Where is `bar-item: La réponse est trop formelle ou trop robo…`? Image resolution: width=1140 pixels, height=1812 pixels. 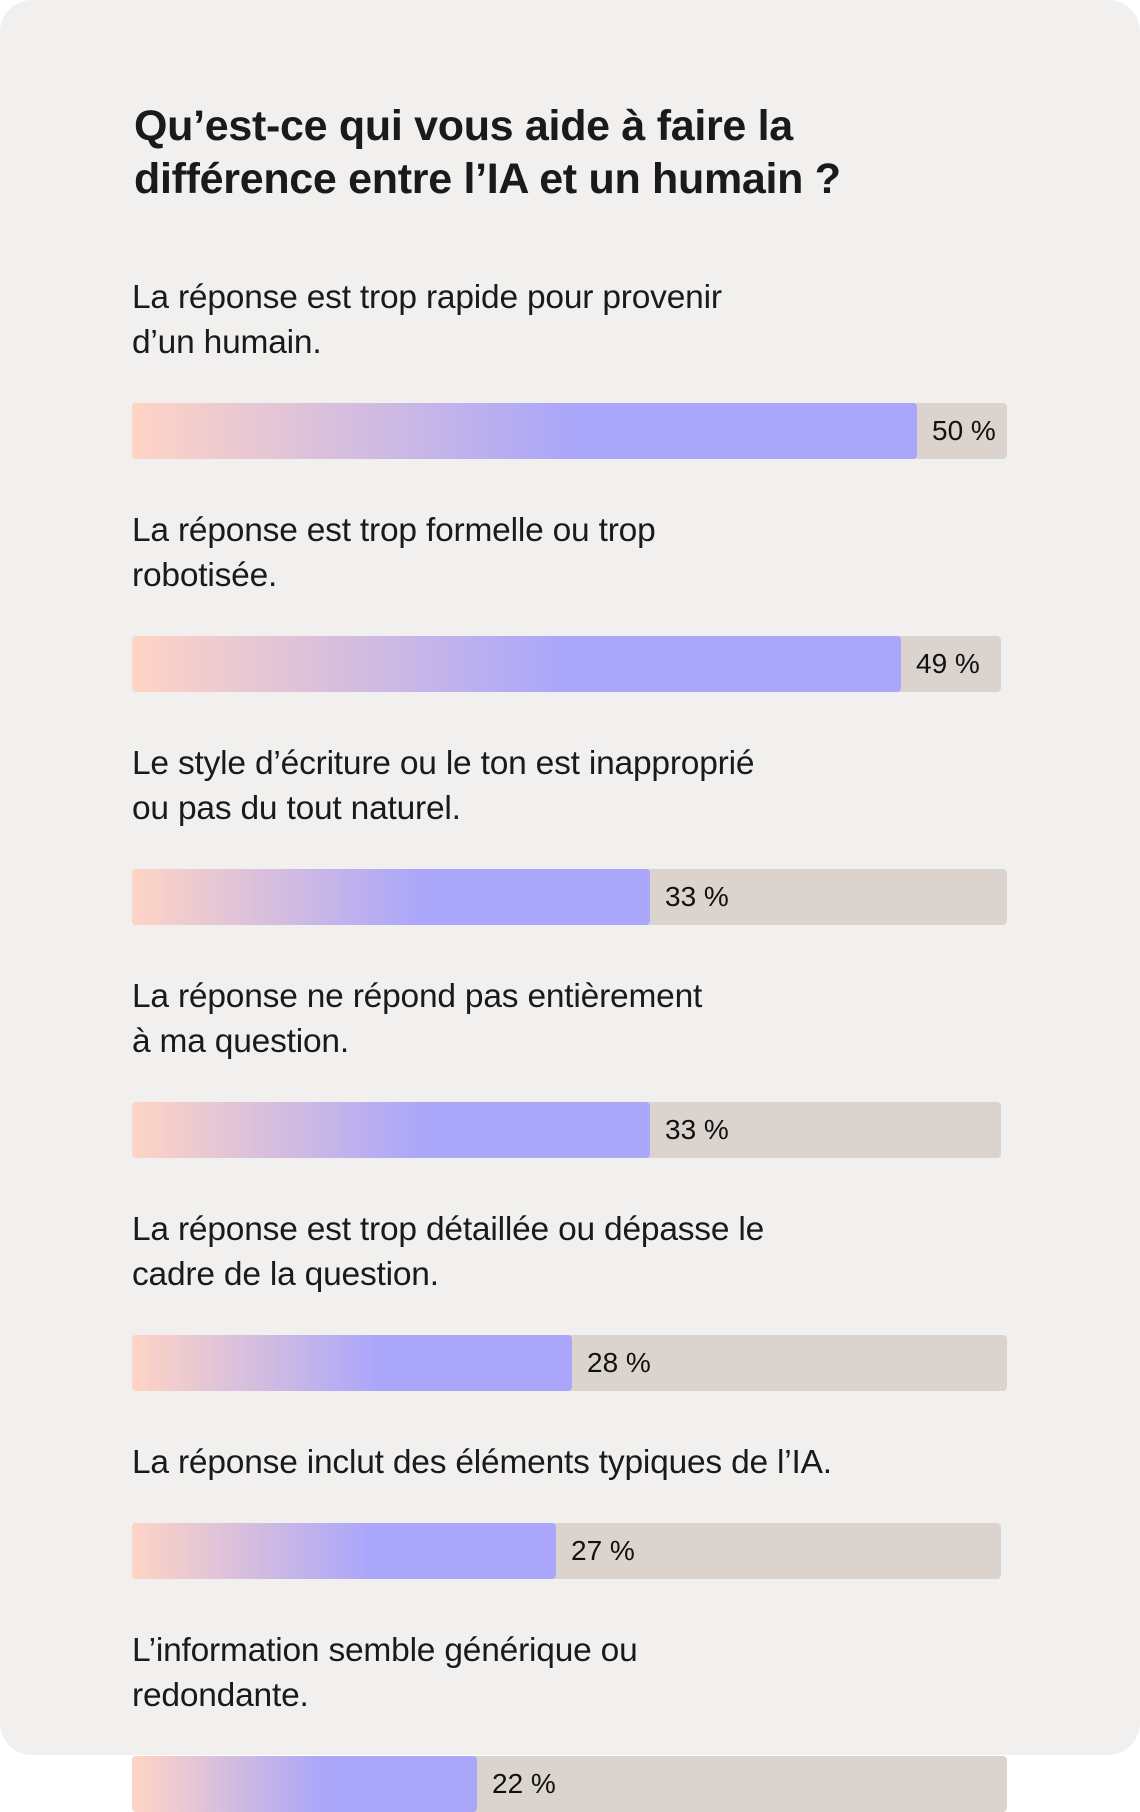
bar-item: La réponse est trop formelle ou trop robo… is located at coordinates (569, 600).